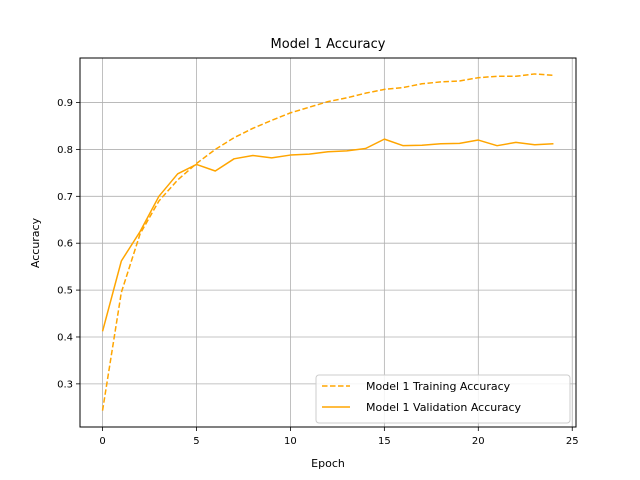 The width and height of the screenshot is (640, 480). What do you see at coordinates (384, 441) in the screenshot?
I see `x-tick-label: 15` at bounding box center [384, 441].